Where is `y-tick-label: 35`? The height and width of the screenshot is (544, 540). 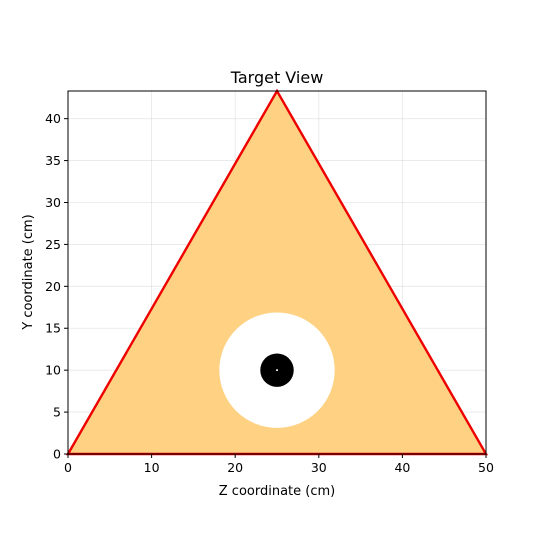
y-tick-label: 35 is located at coordinates (53, 160).